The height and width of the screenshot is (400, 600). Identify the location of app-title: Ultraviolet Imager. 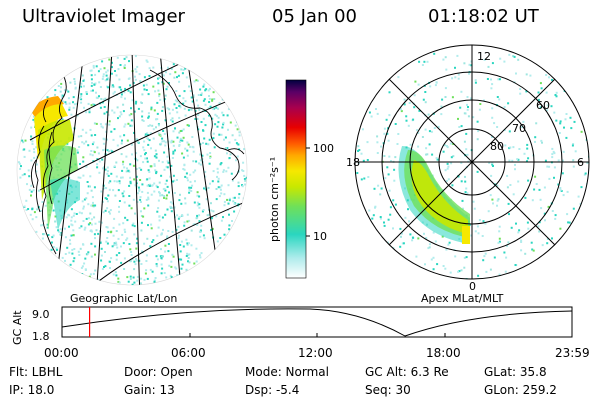
(103, 16).